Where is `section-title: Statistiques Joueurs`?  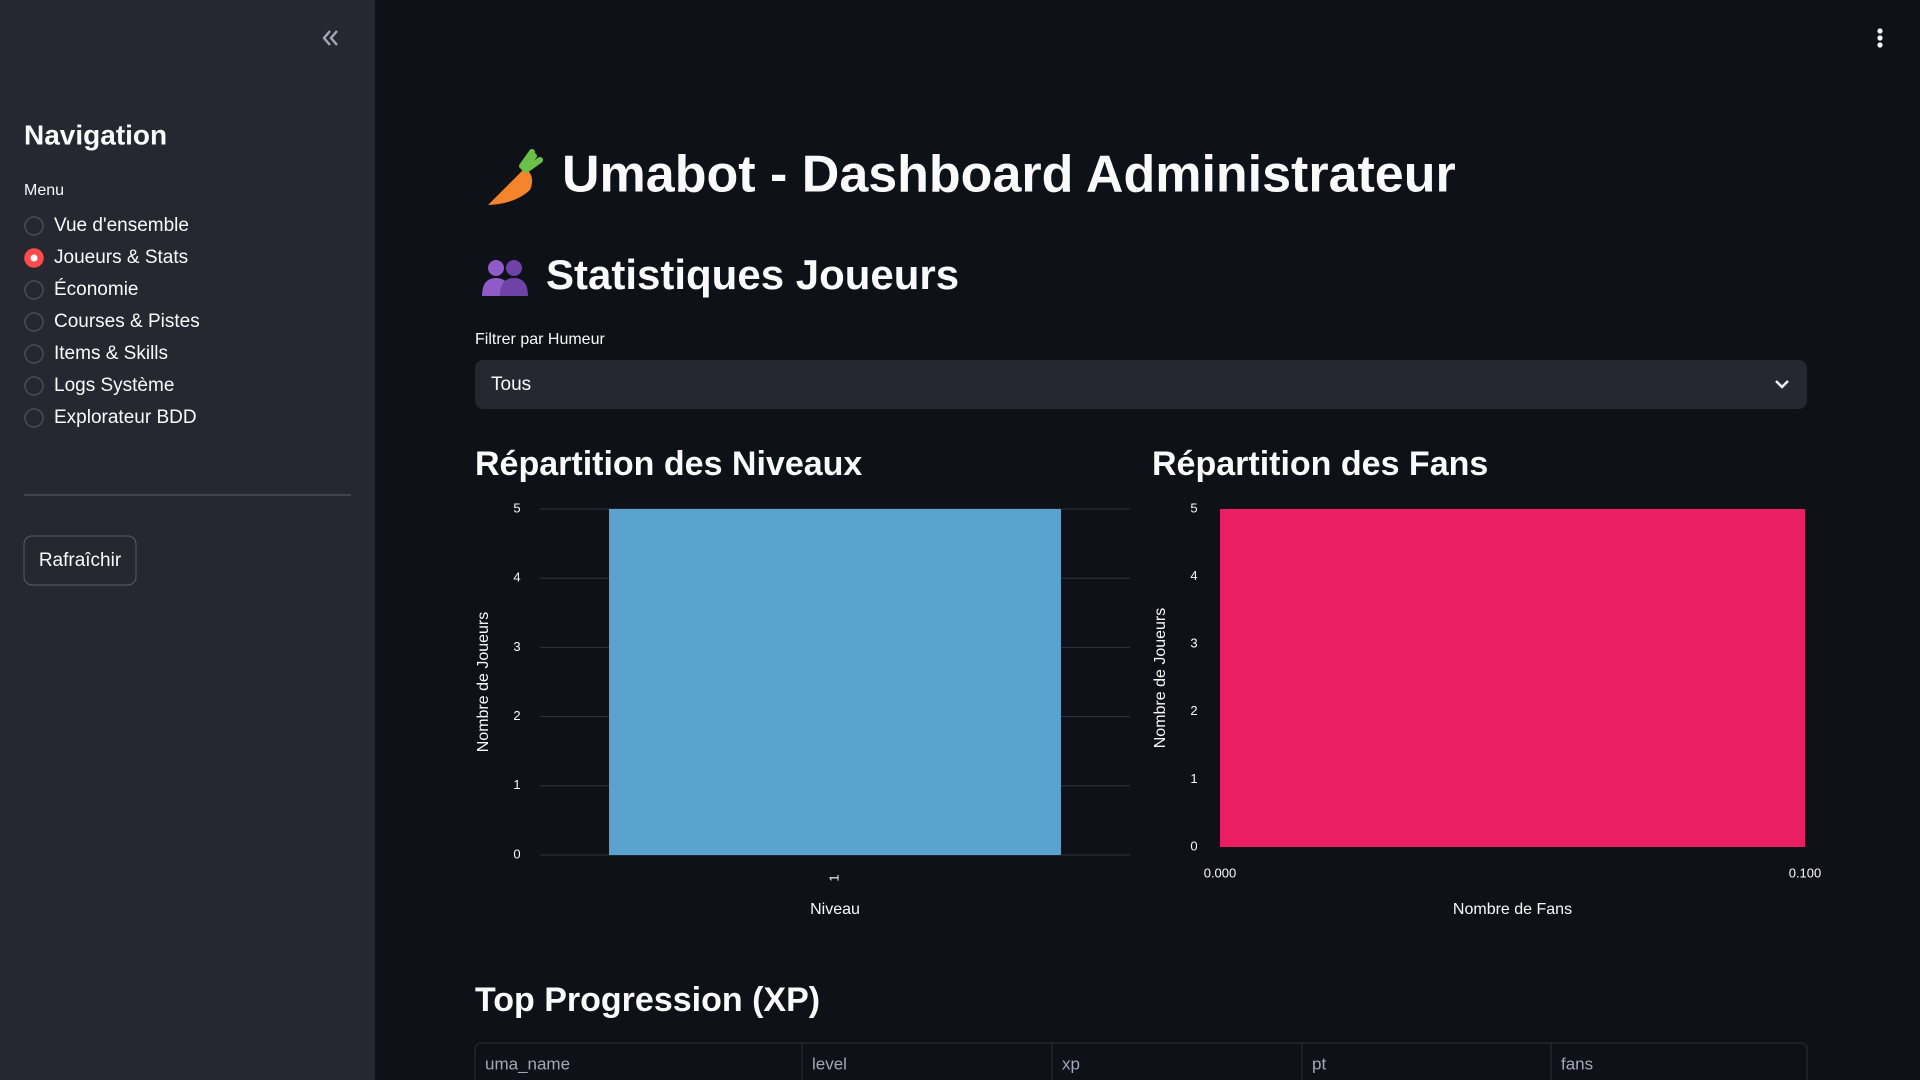 section-title: Statistiques Joueurs is located at coordinates (752, 274).